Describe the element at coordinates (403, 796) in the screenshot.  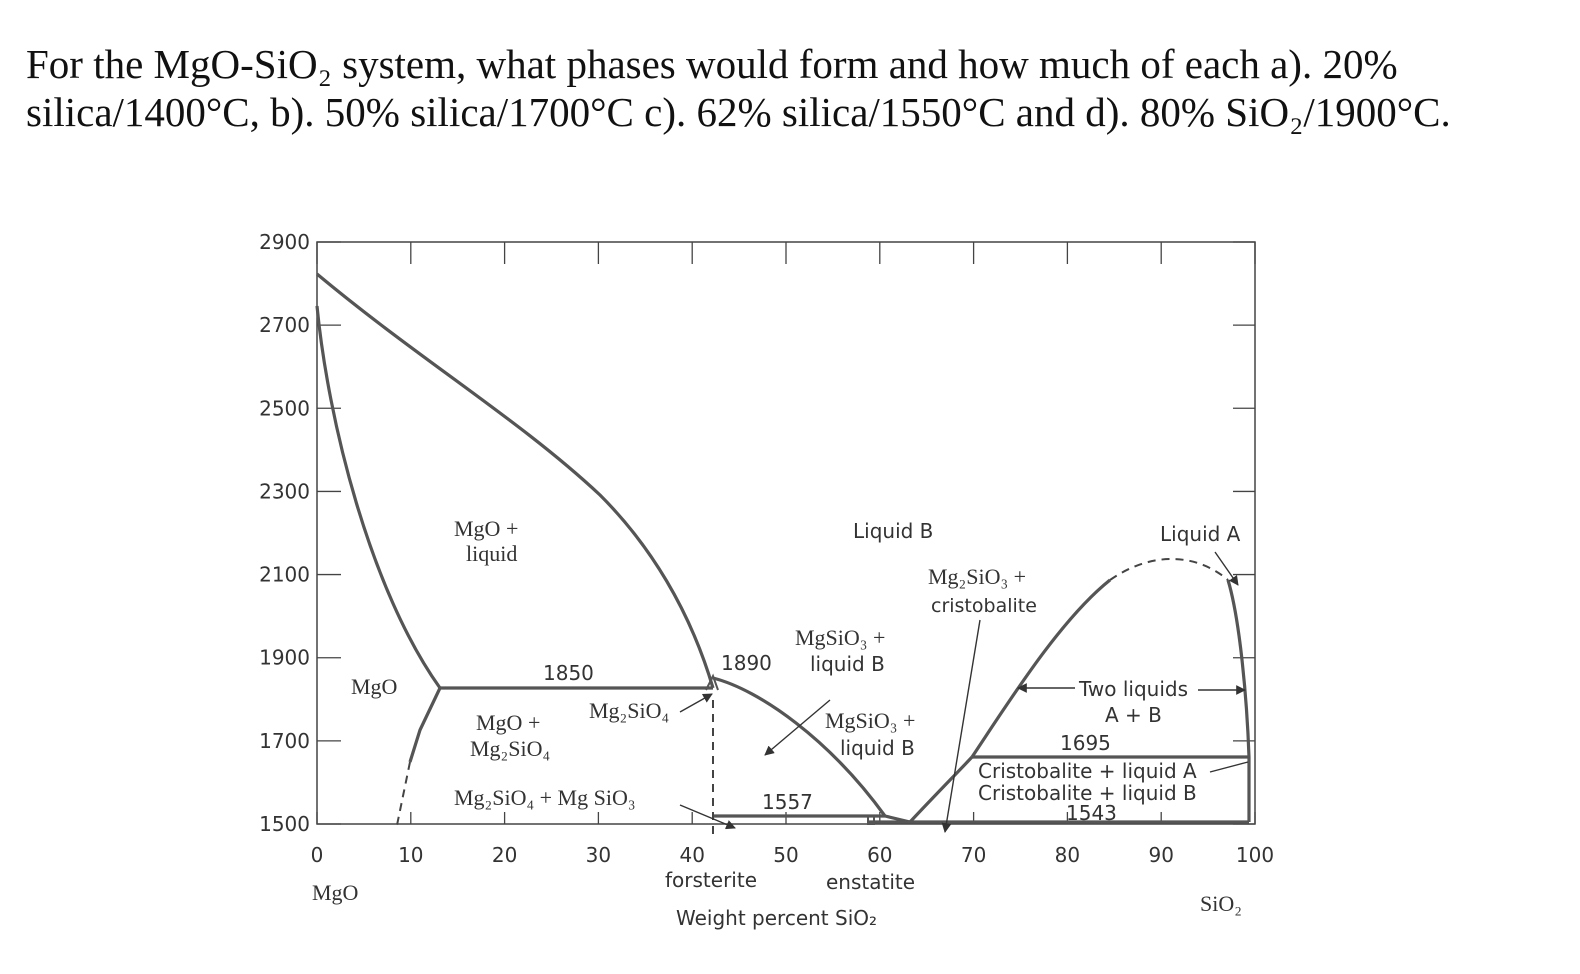
I see `mgo-solvus-dashed-line` at that location.